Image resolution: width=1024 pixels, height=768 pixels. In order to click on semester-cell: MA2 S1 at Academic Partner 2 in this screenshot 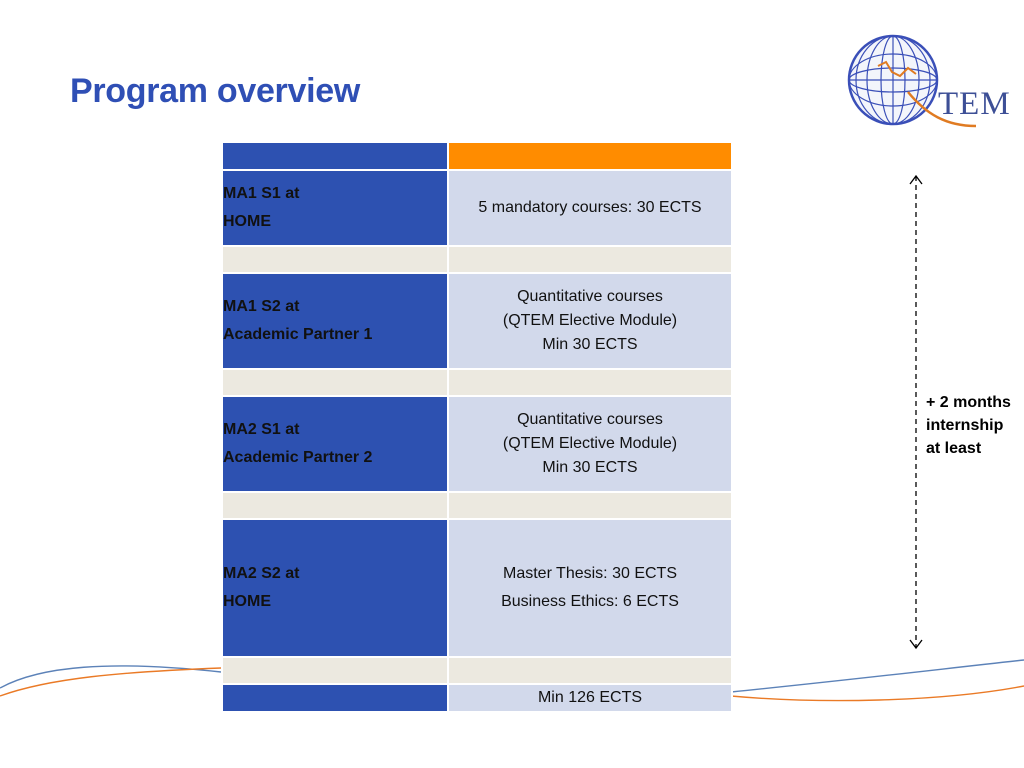, I will do `click(335, 444)`.